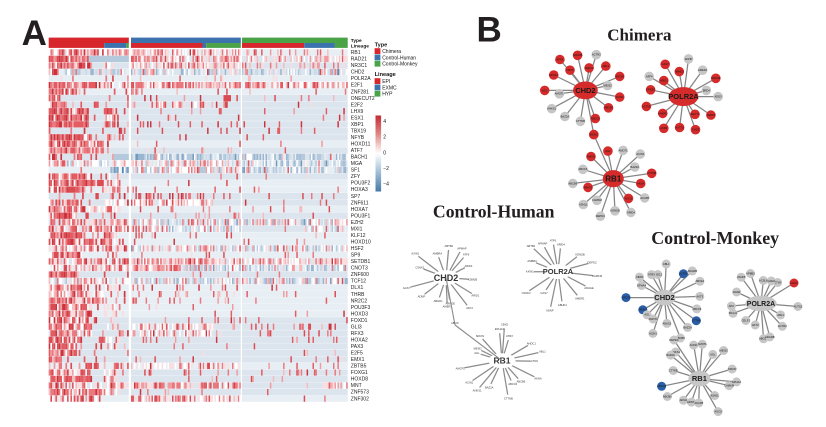 This screenshot has width=826, height=427. What do you see at coordinates (651, 275) in the screenshot?
I see `svg-text: ATRX` at bounding box center [651, 275].